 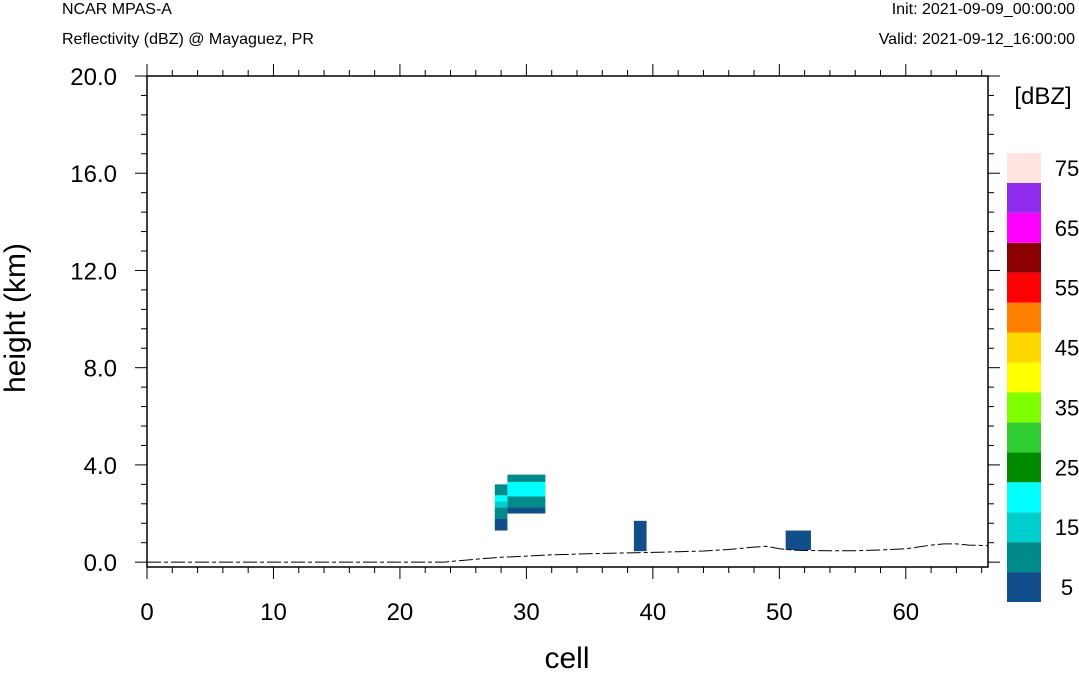 I want to click on colorbar-tick-label: 55, so click(x=1067, y=288).